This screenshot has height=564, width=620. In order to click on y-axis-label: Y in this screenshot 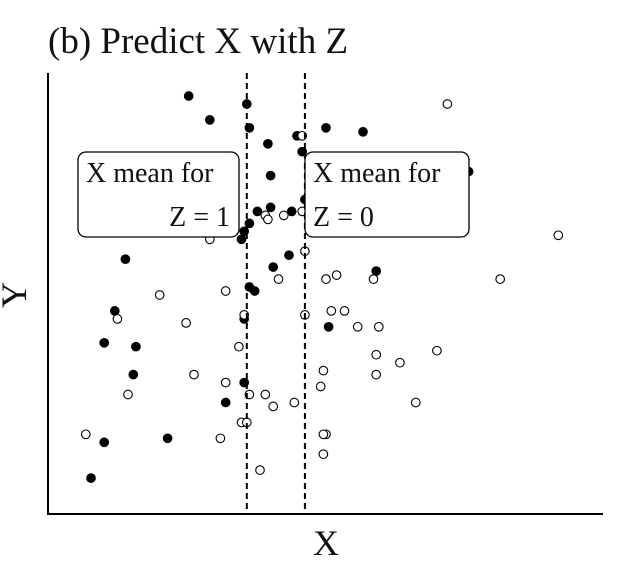, I will do `click(17, 295)`.